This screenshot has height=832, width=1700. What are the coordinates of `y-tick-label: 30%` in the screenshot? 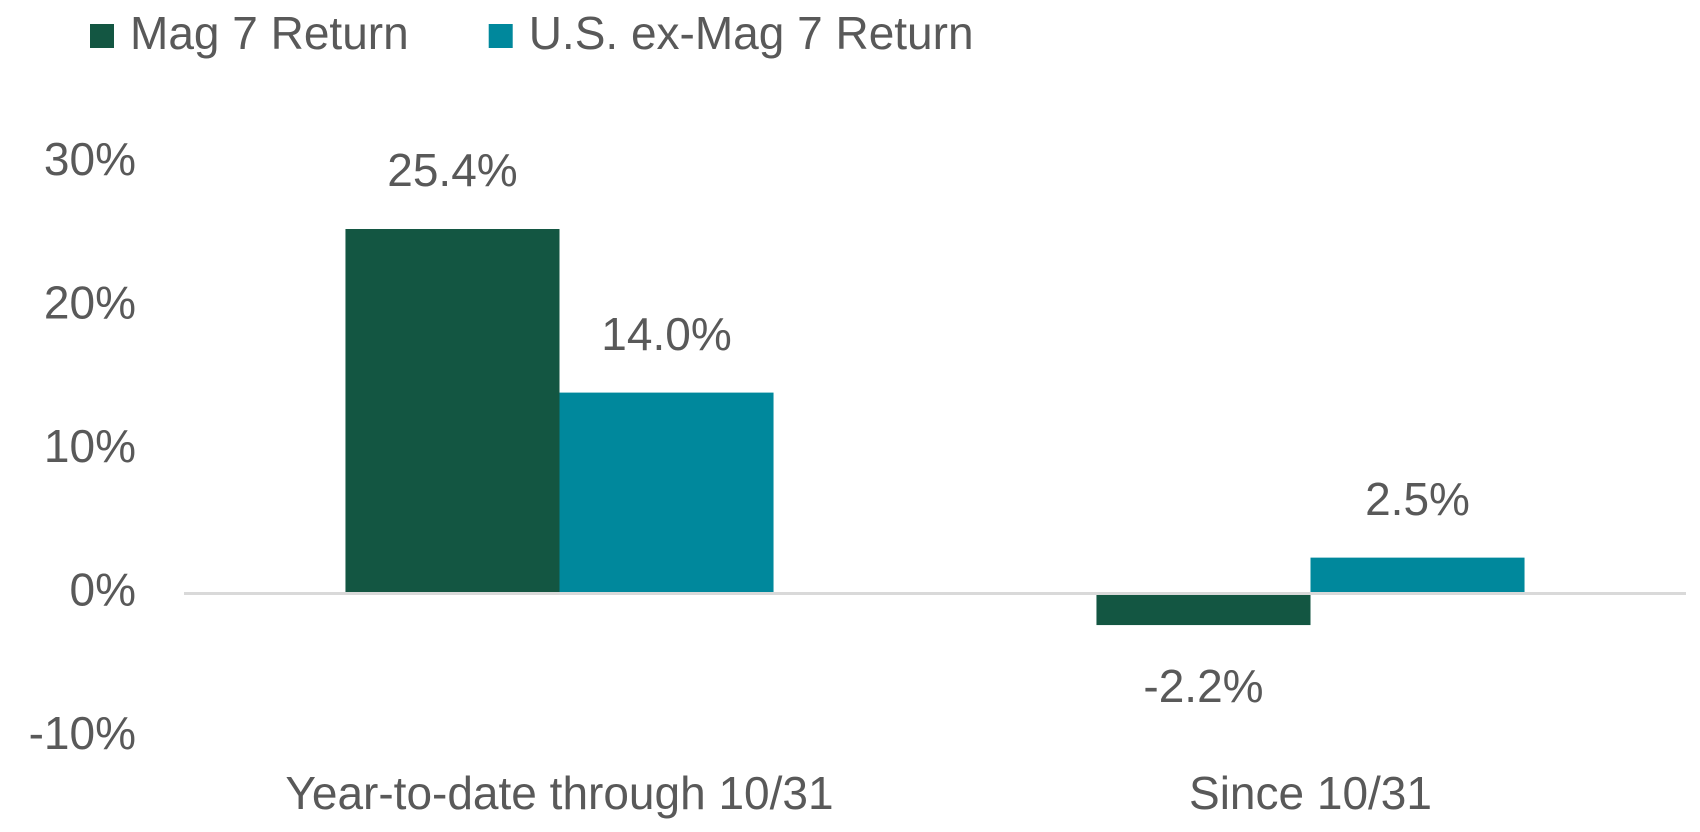 It's located at (90, 159).